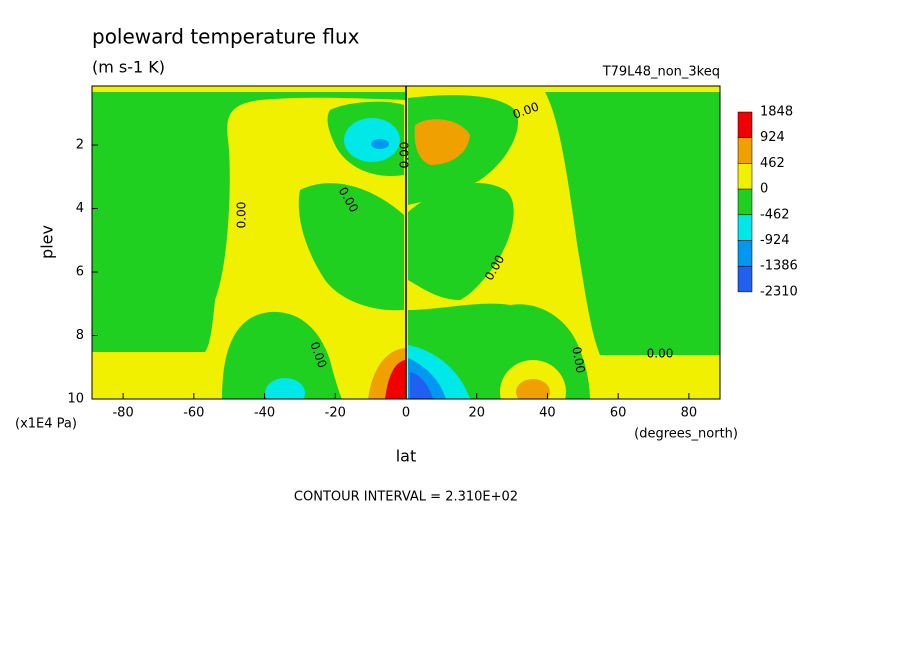 The height and width of the screenshot is (654, 904). What do you see at coordinates (80, 335) in the screenshot?
I see `y-tick-label: 8` at bounding box center [80, 335].